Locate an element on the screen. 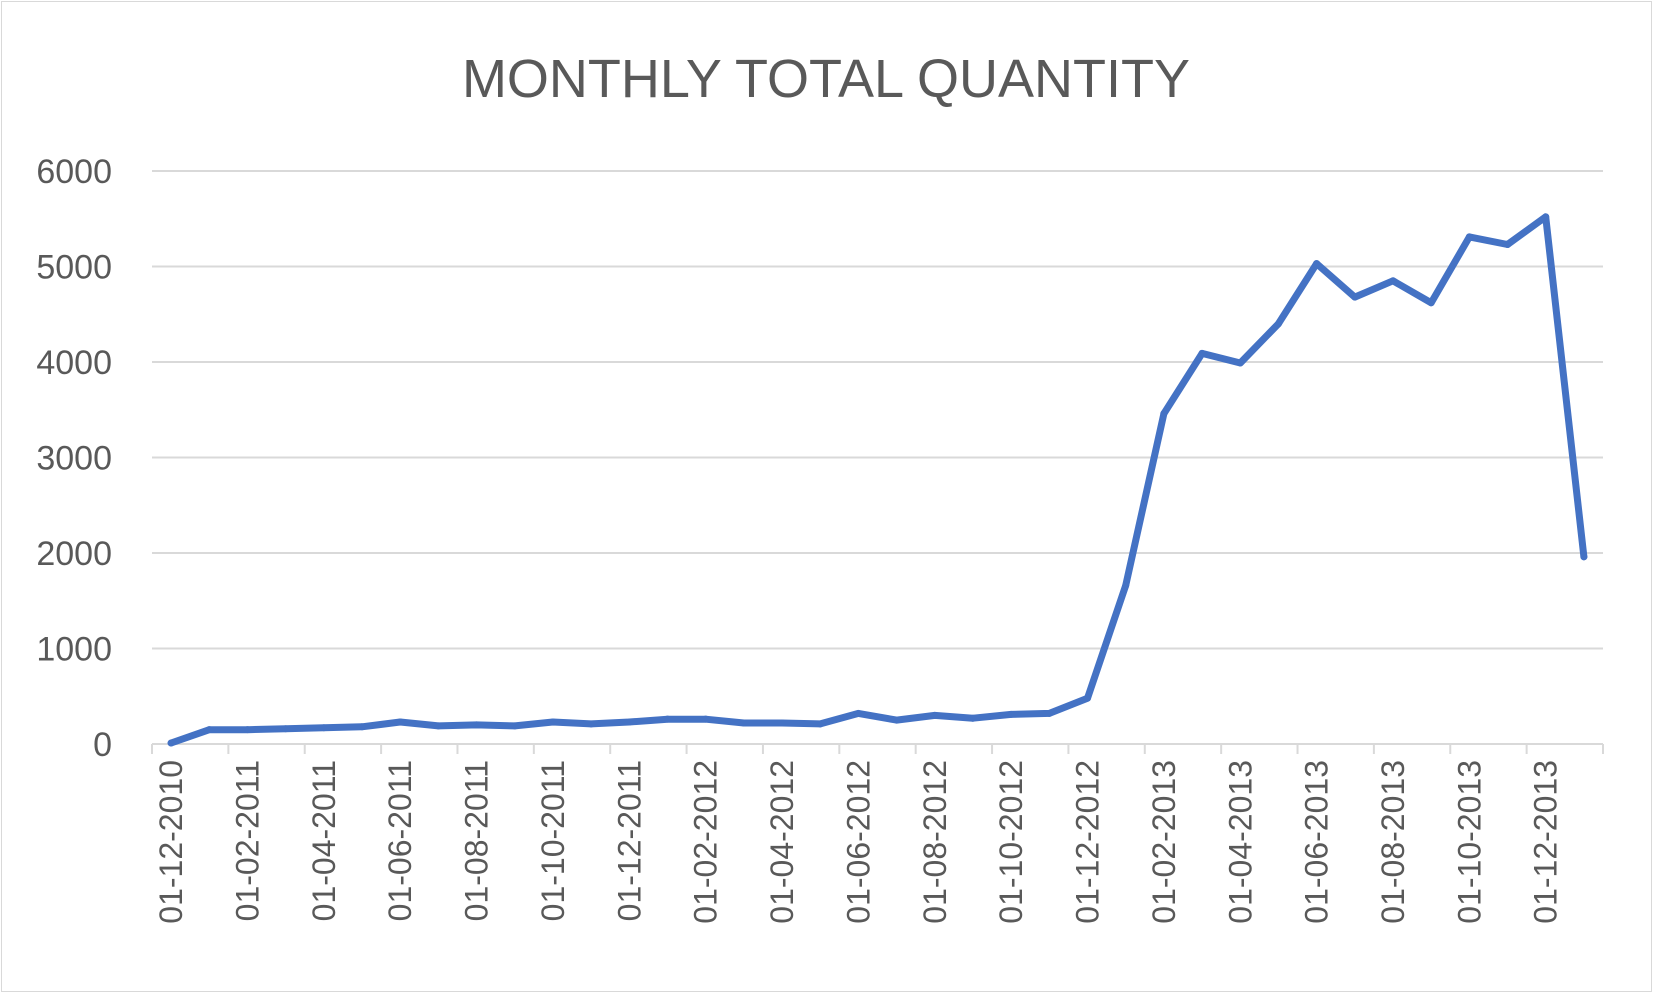  x-tick-label: 01-10-2011 is located at coordinates (553, 840).